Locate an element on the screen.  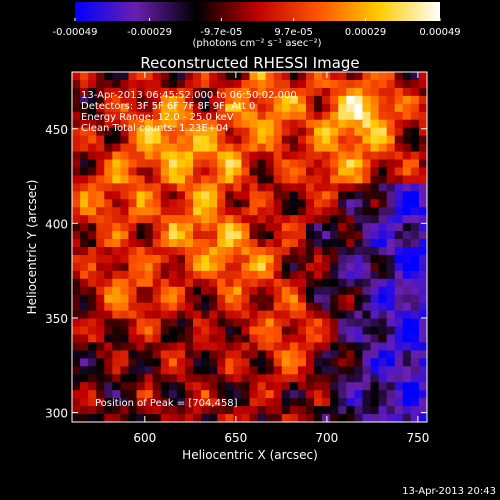
colorbar-tick-label: -0.00049 is located at coordinates (75, 32).